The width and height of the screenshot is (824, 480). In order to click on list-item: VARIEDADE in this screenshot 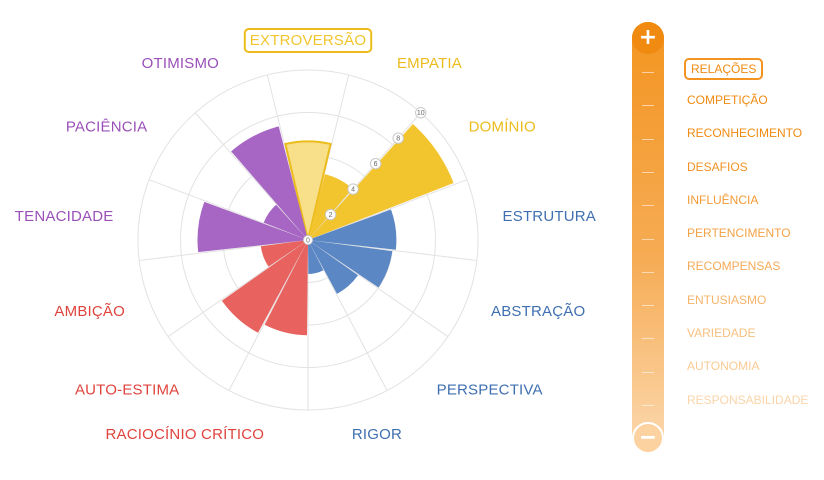, I will do `click(721, 333)`.